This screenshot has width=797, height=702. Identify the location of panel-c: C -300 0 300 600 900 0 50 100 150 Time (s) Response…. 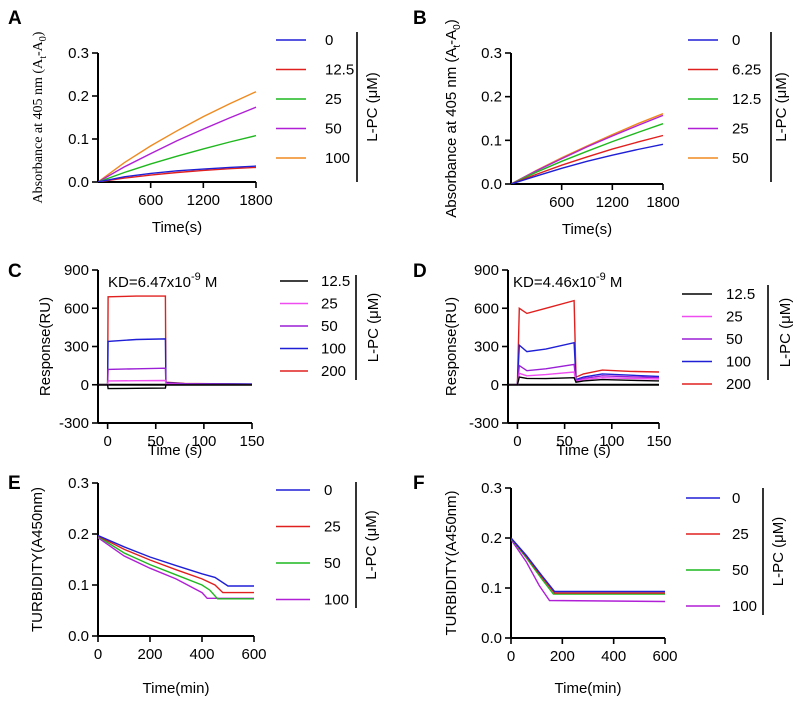
(195, 360).